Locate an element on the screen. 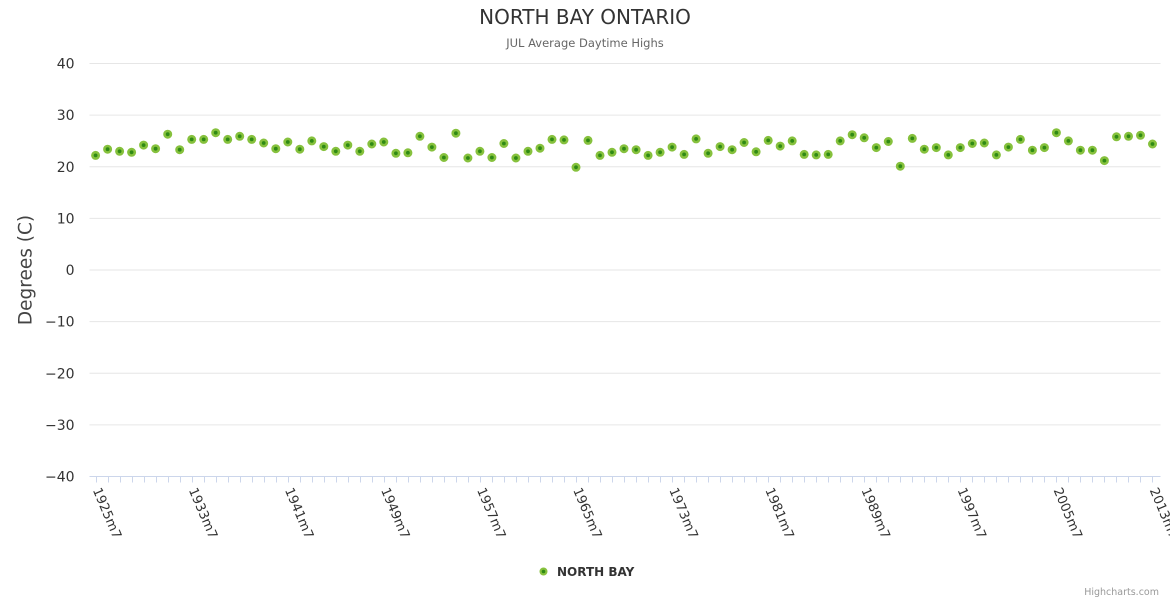 This screenshot has height=600, width=1170. x-axis-label: 1925m7 is located at coordinates (106, 514).